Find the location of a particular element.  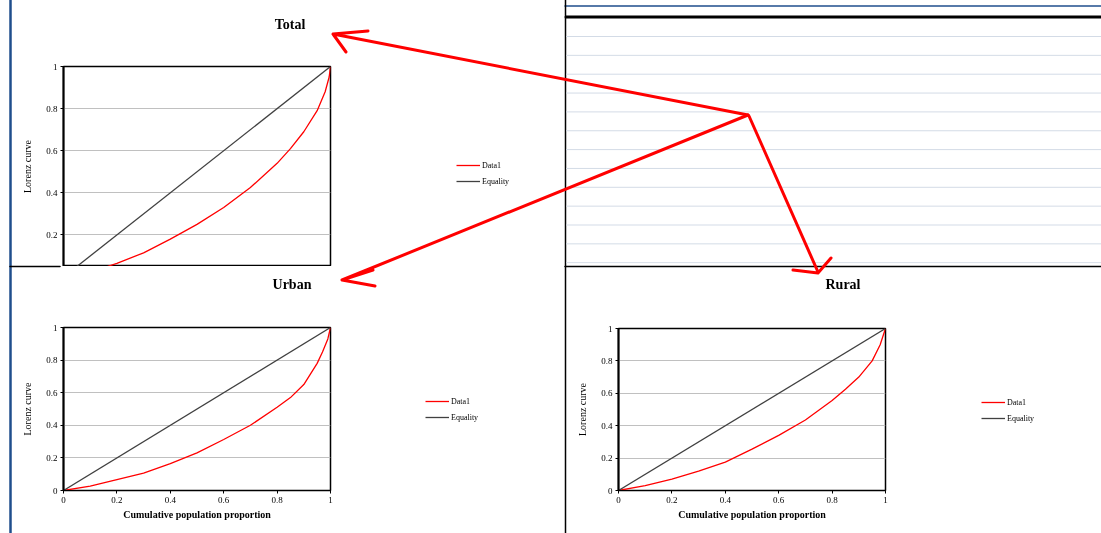

chart-title: Urban is located at coordinates (292, 285).